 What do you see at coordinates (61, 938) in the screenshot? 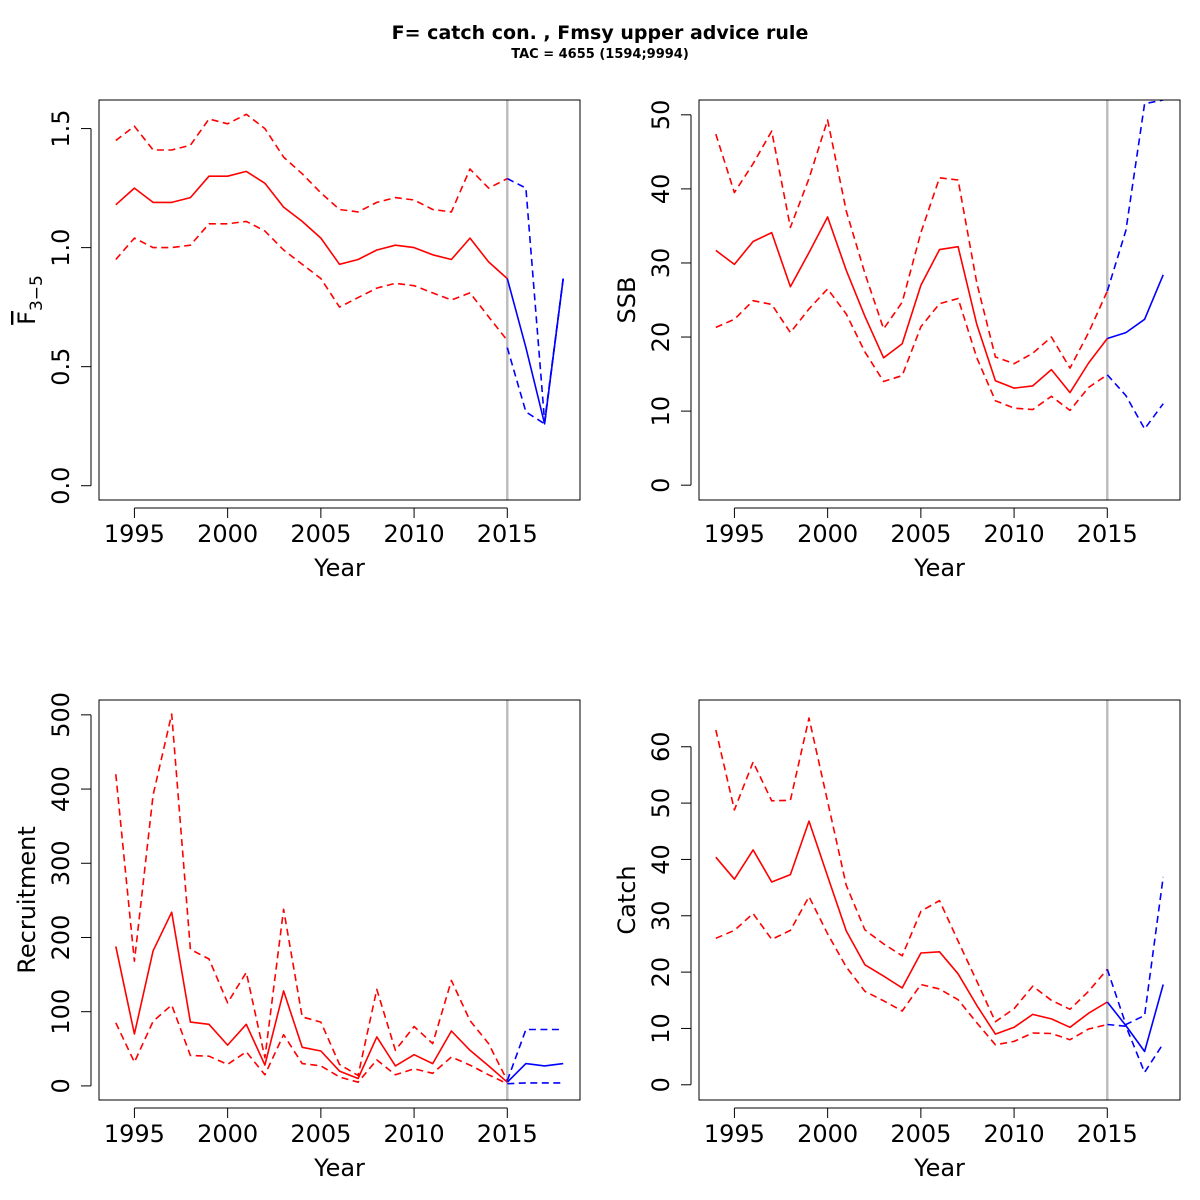
I see `y-tick-label: 200` at bounding box center [61, 938].